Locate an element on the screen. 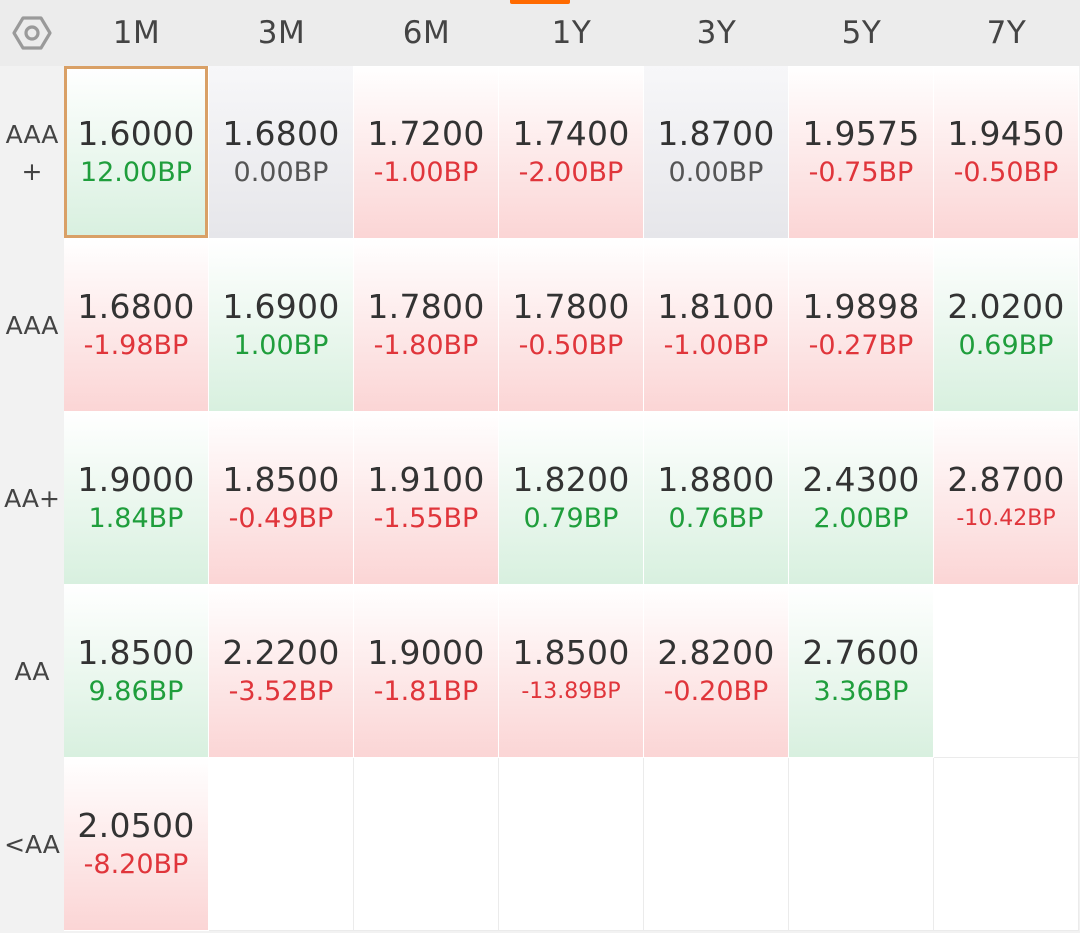 This screenshot has width=1080, height=933. yield-value: 2.8700 is located at coordinates (1006, 479).